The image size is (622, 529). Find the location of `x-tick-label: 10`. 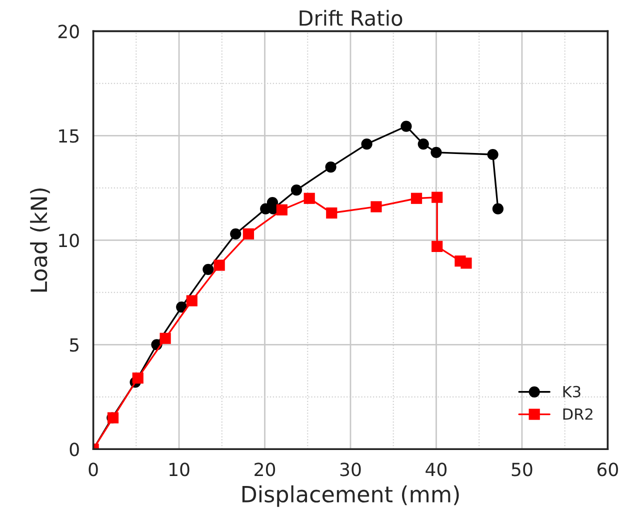

x-tick-label: 10 is located at coordinates (180, 469).